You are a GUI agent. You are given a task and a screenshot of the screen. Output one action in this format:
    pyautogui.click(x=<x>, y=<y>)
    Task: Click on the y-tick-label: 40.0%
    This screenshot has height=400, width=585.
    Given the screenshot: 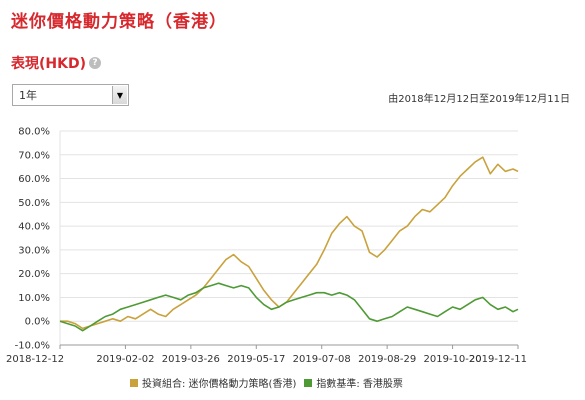 What is the action you would take?
    pyautogui.click(x=34, y=227)
    